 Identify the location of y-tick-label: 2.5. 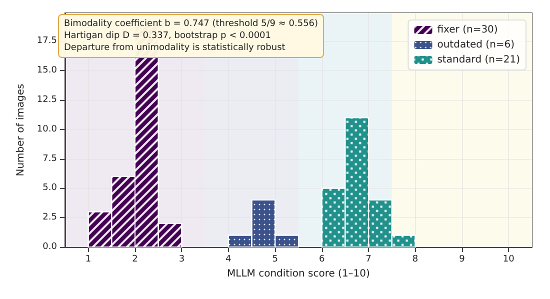
(49, 217).